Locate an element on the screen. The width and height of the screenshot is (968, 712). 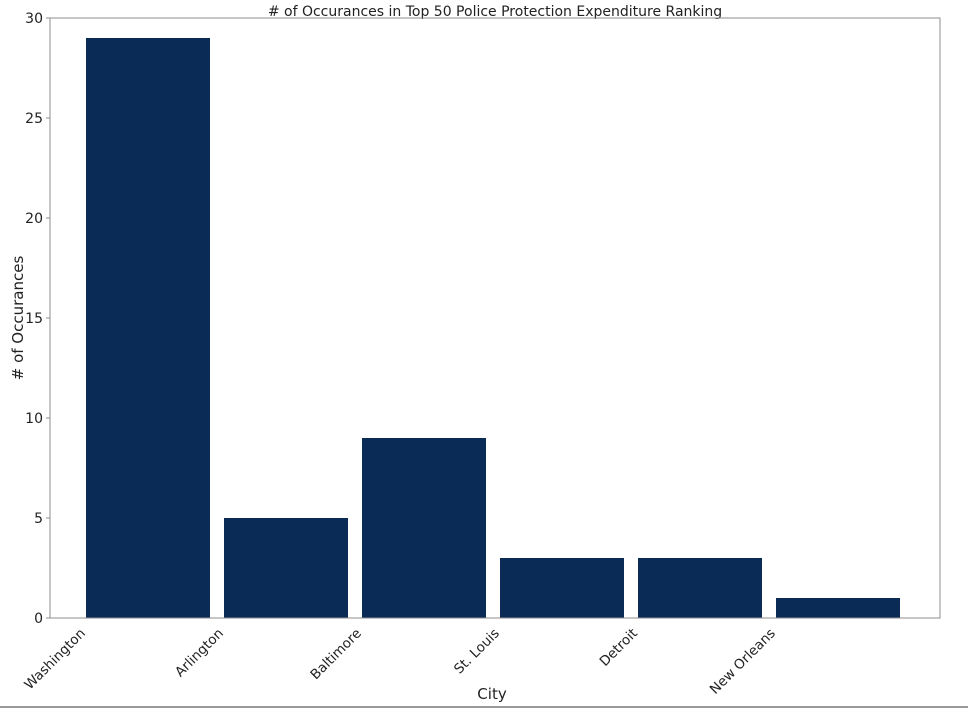
x-tick-label: Baltimore is located at coordinates (335, 654).